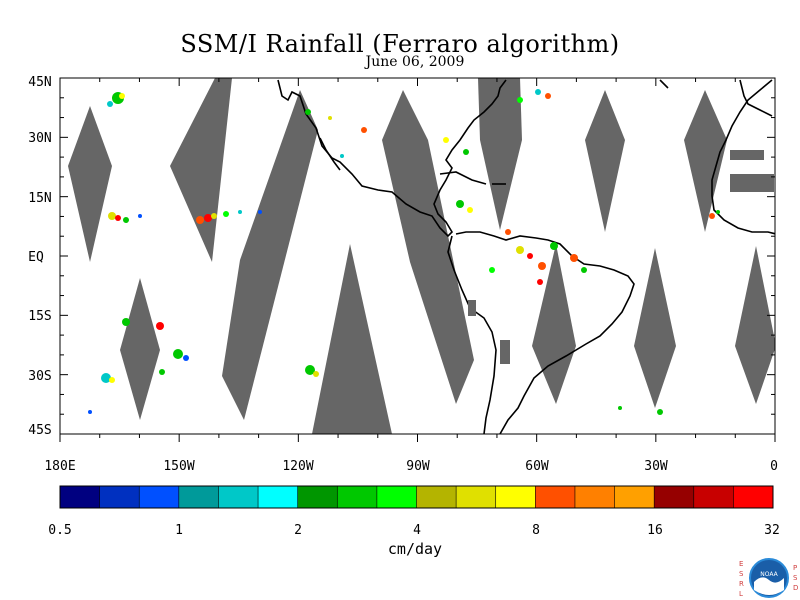  What do you see at coordinates (741, 584) in the screenshot?
I see `logo-letter: R` at bounding box center [741, 584].